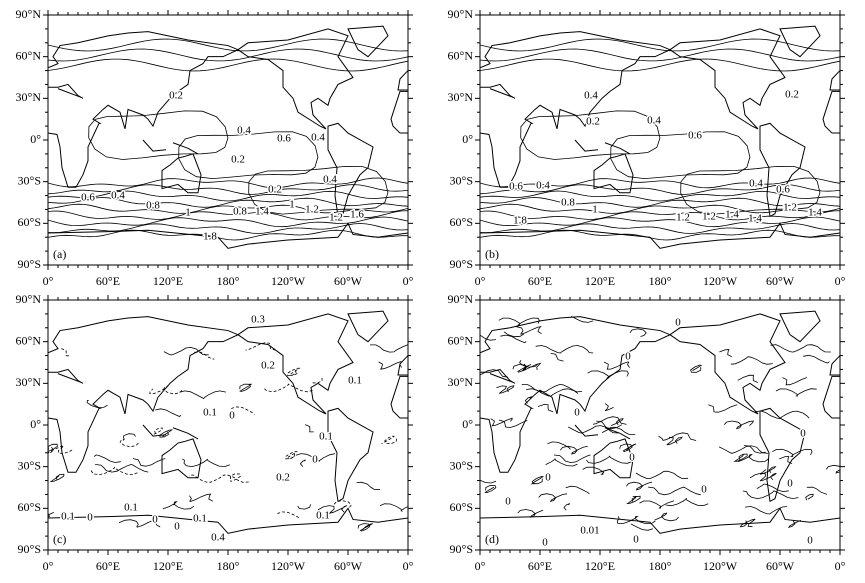  Describe the element at coordinates (210, 237) in the screenshot. I see `contour-label: 1.8` at that location.